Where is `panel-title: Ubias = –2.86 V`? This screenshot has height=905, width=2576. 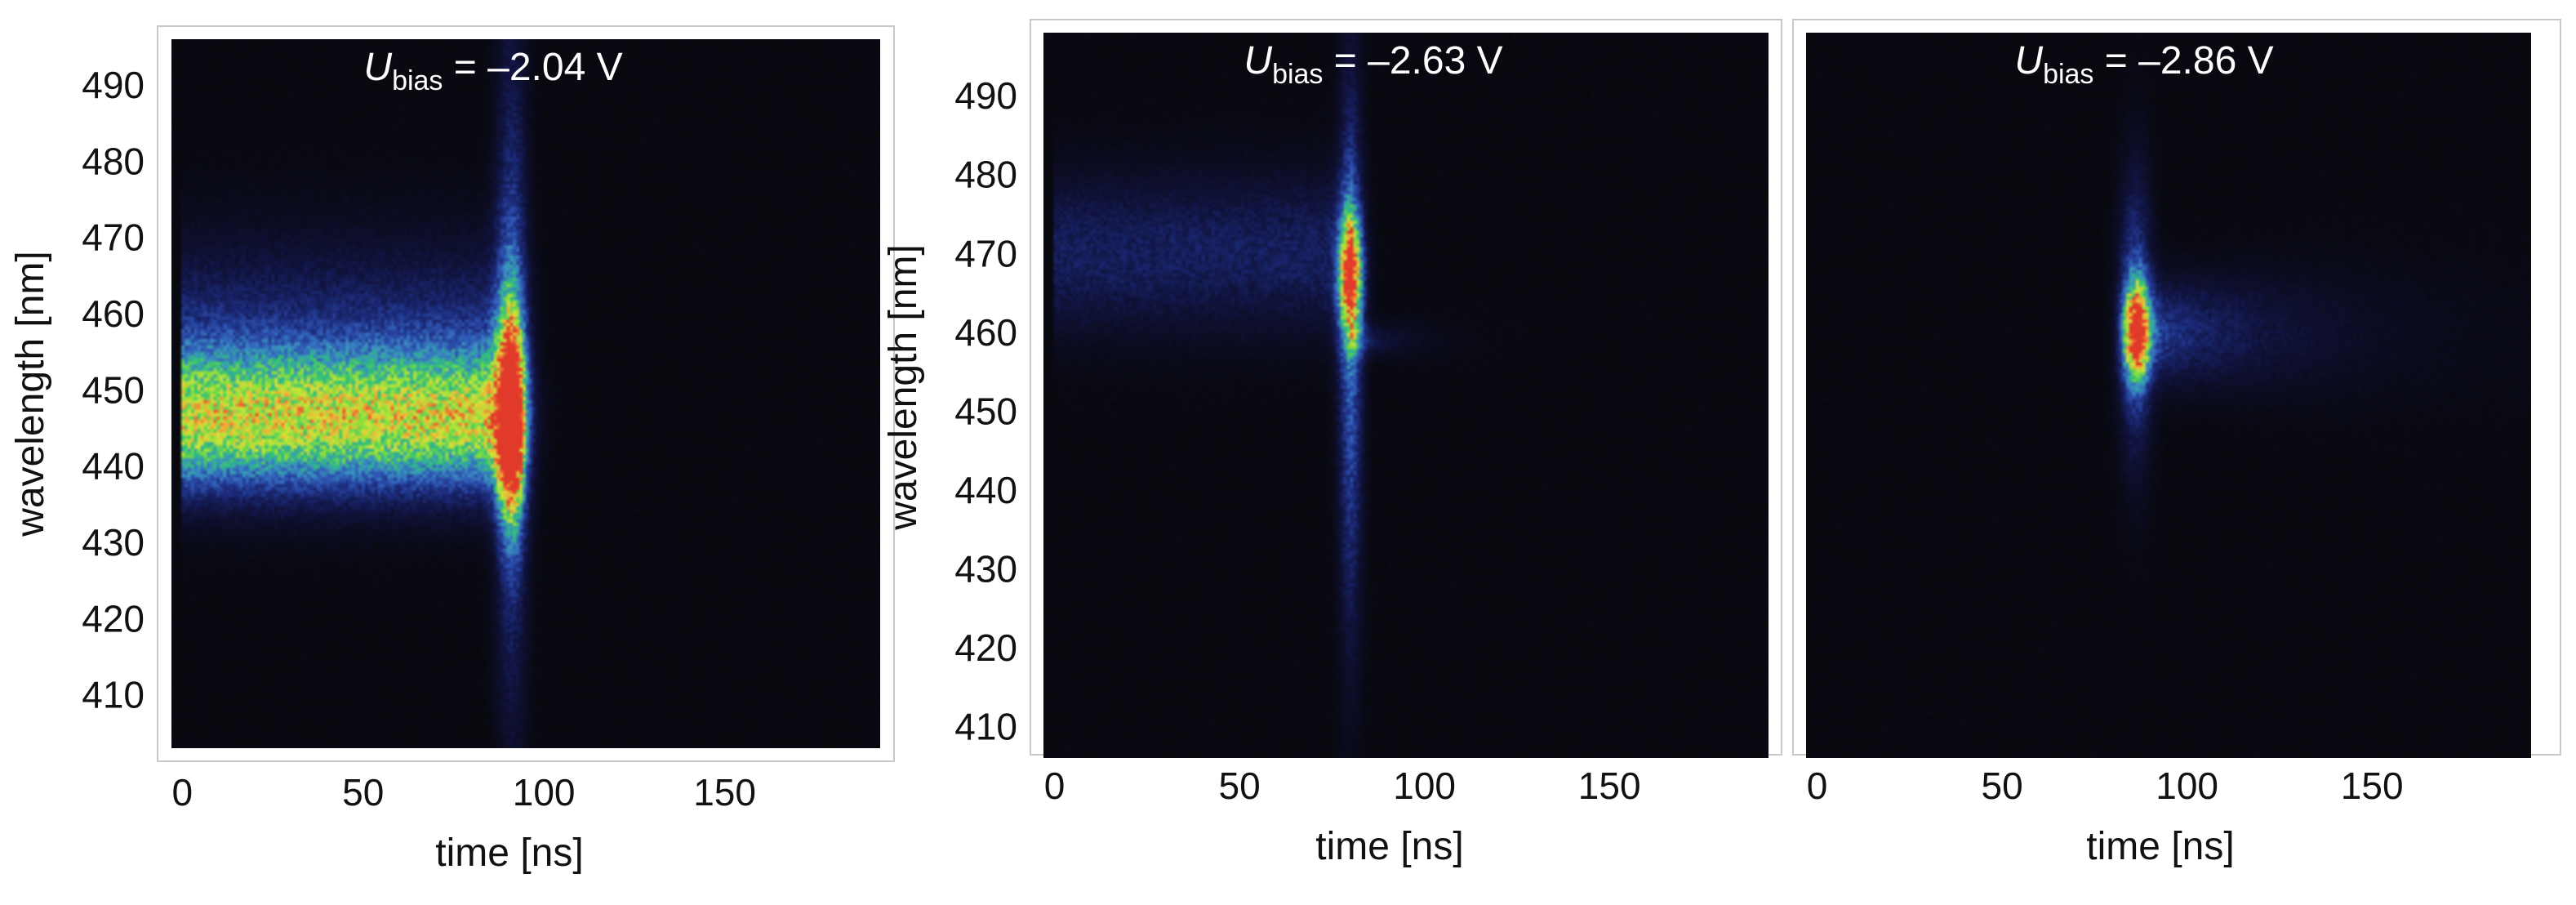
panel-title: Ubias = –2.86 V is located at coordinates (2143, 64).